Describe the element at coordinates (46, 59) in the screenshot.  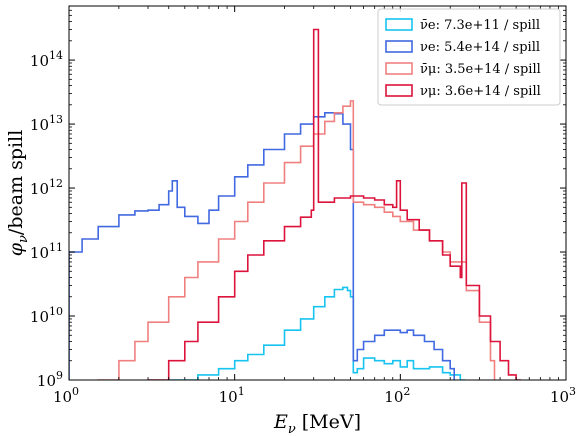
I see `y-tick-label: 1014` at that location.